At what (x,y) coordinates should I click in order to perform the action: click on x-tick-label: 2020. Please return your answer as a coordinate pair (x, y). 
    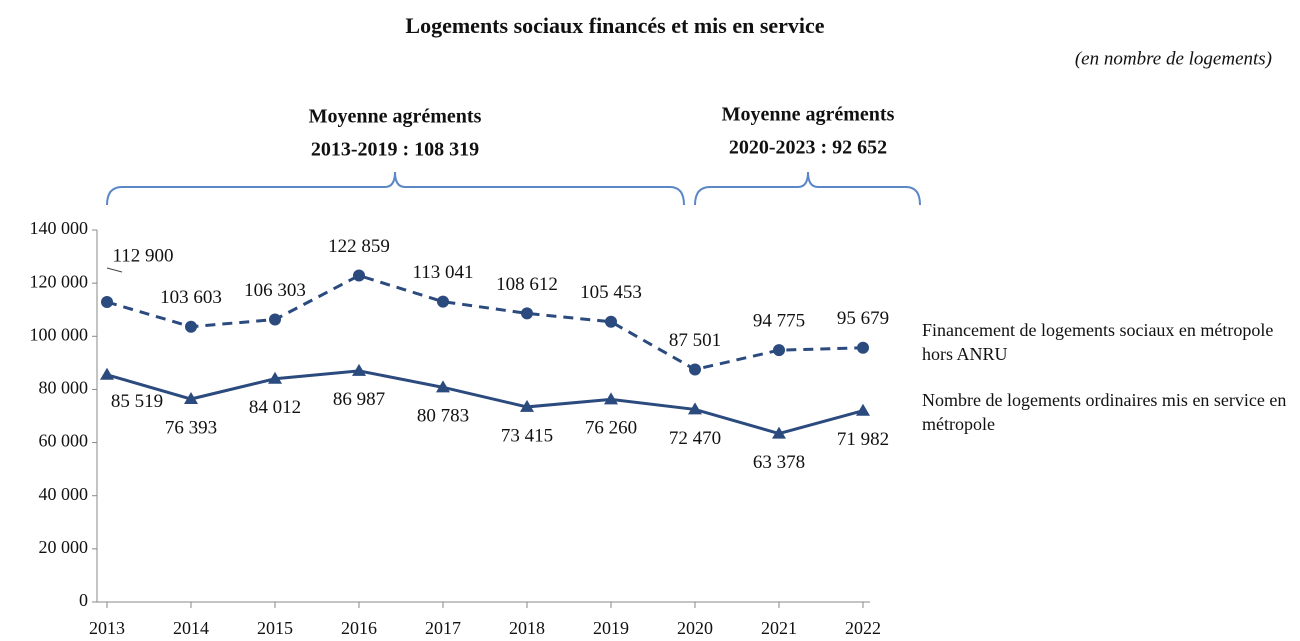
    Looking at the image, I should click on (695, 628).